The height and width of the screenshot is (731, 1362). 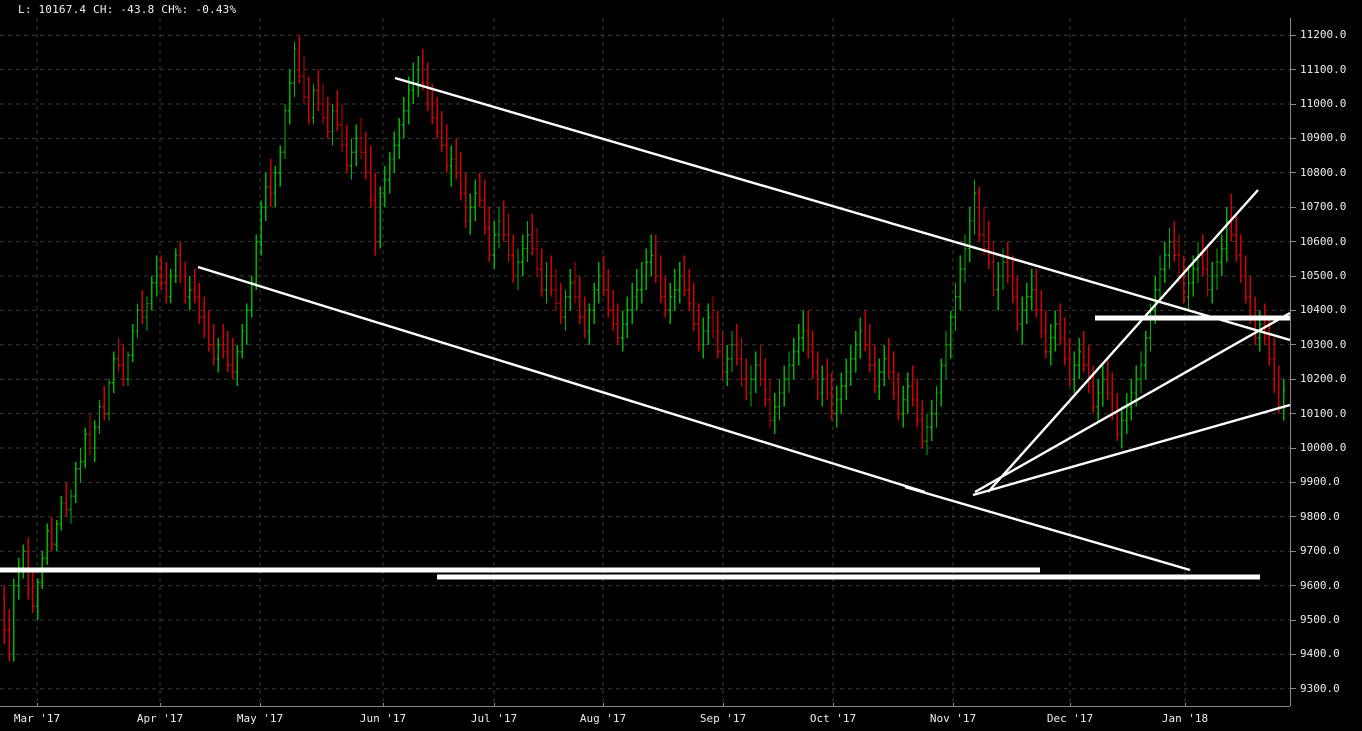 I want to click on price-axis-tick: 10900.0, so click(x=1318, y=138).